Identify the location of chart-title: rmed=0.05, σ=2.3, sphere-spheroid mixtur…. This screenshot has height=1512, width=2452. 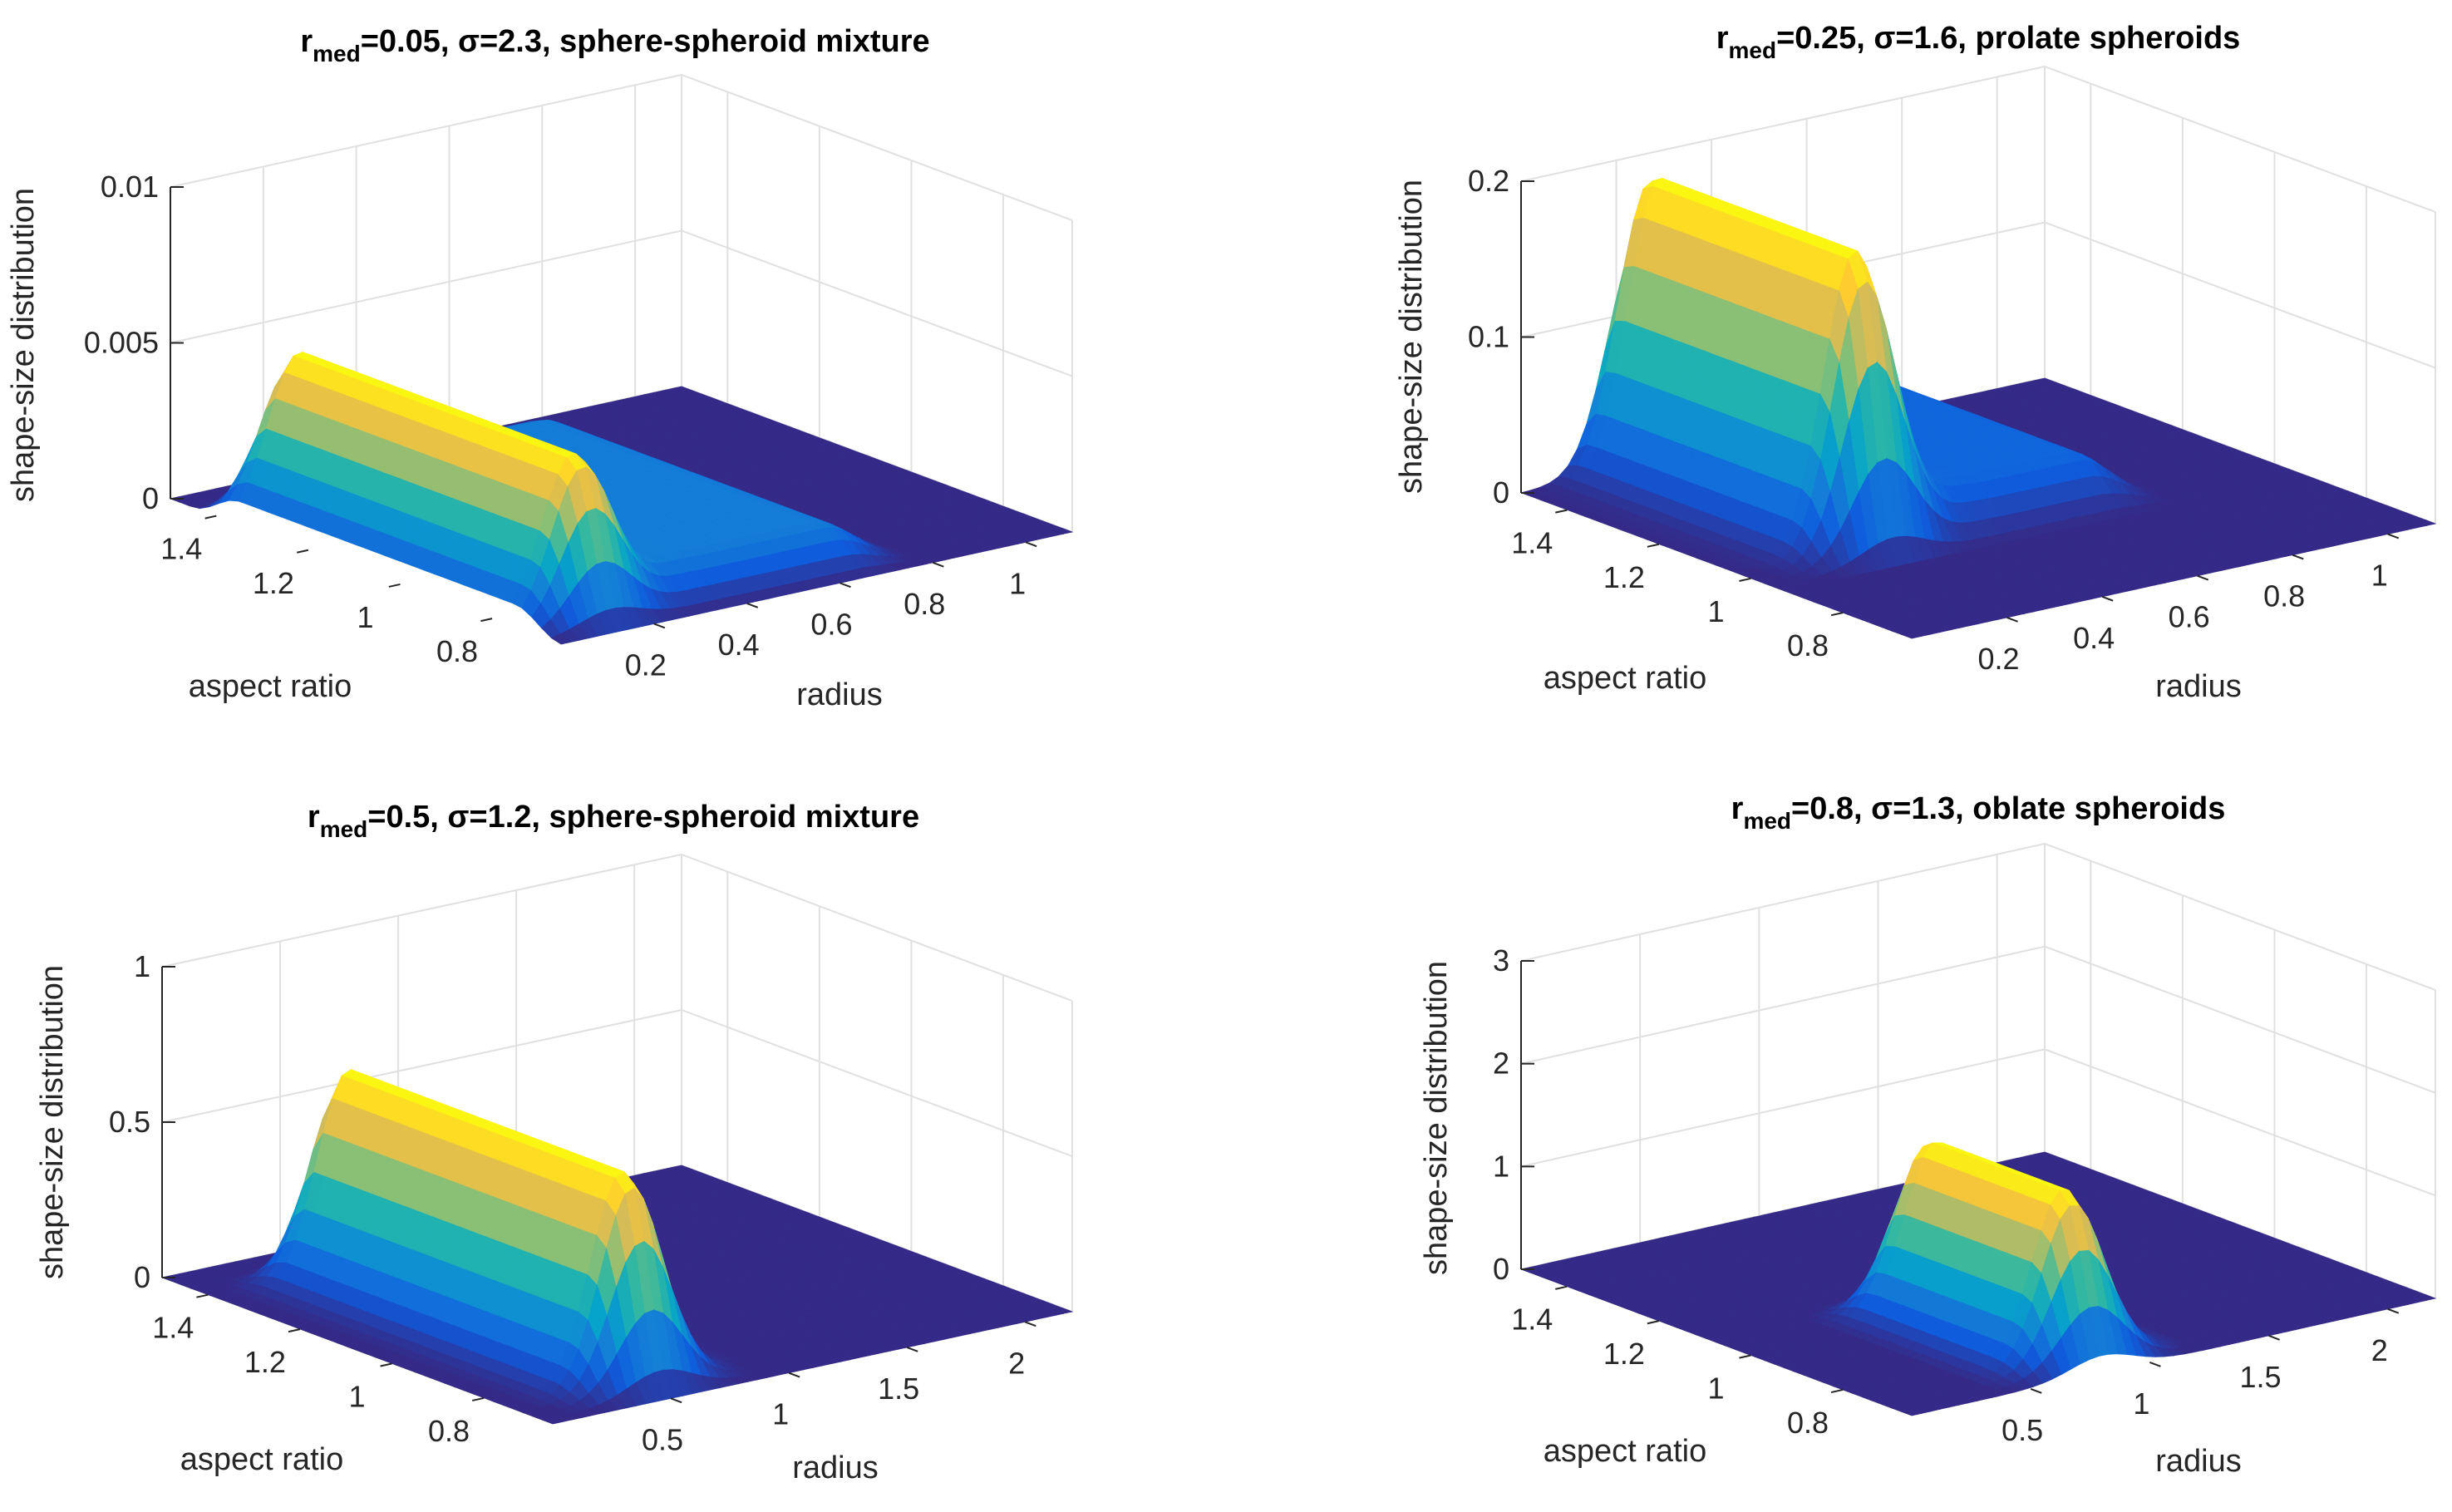
(614, 45).